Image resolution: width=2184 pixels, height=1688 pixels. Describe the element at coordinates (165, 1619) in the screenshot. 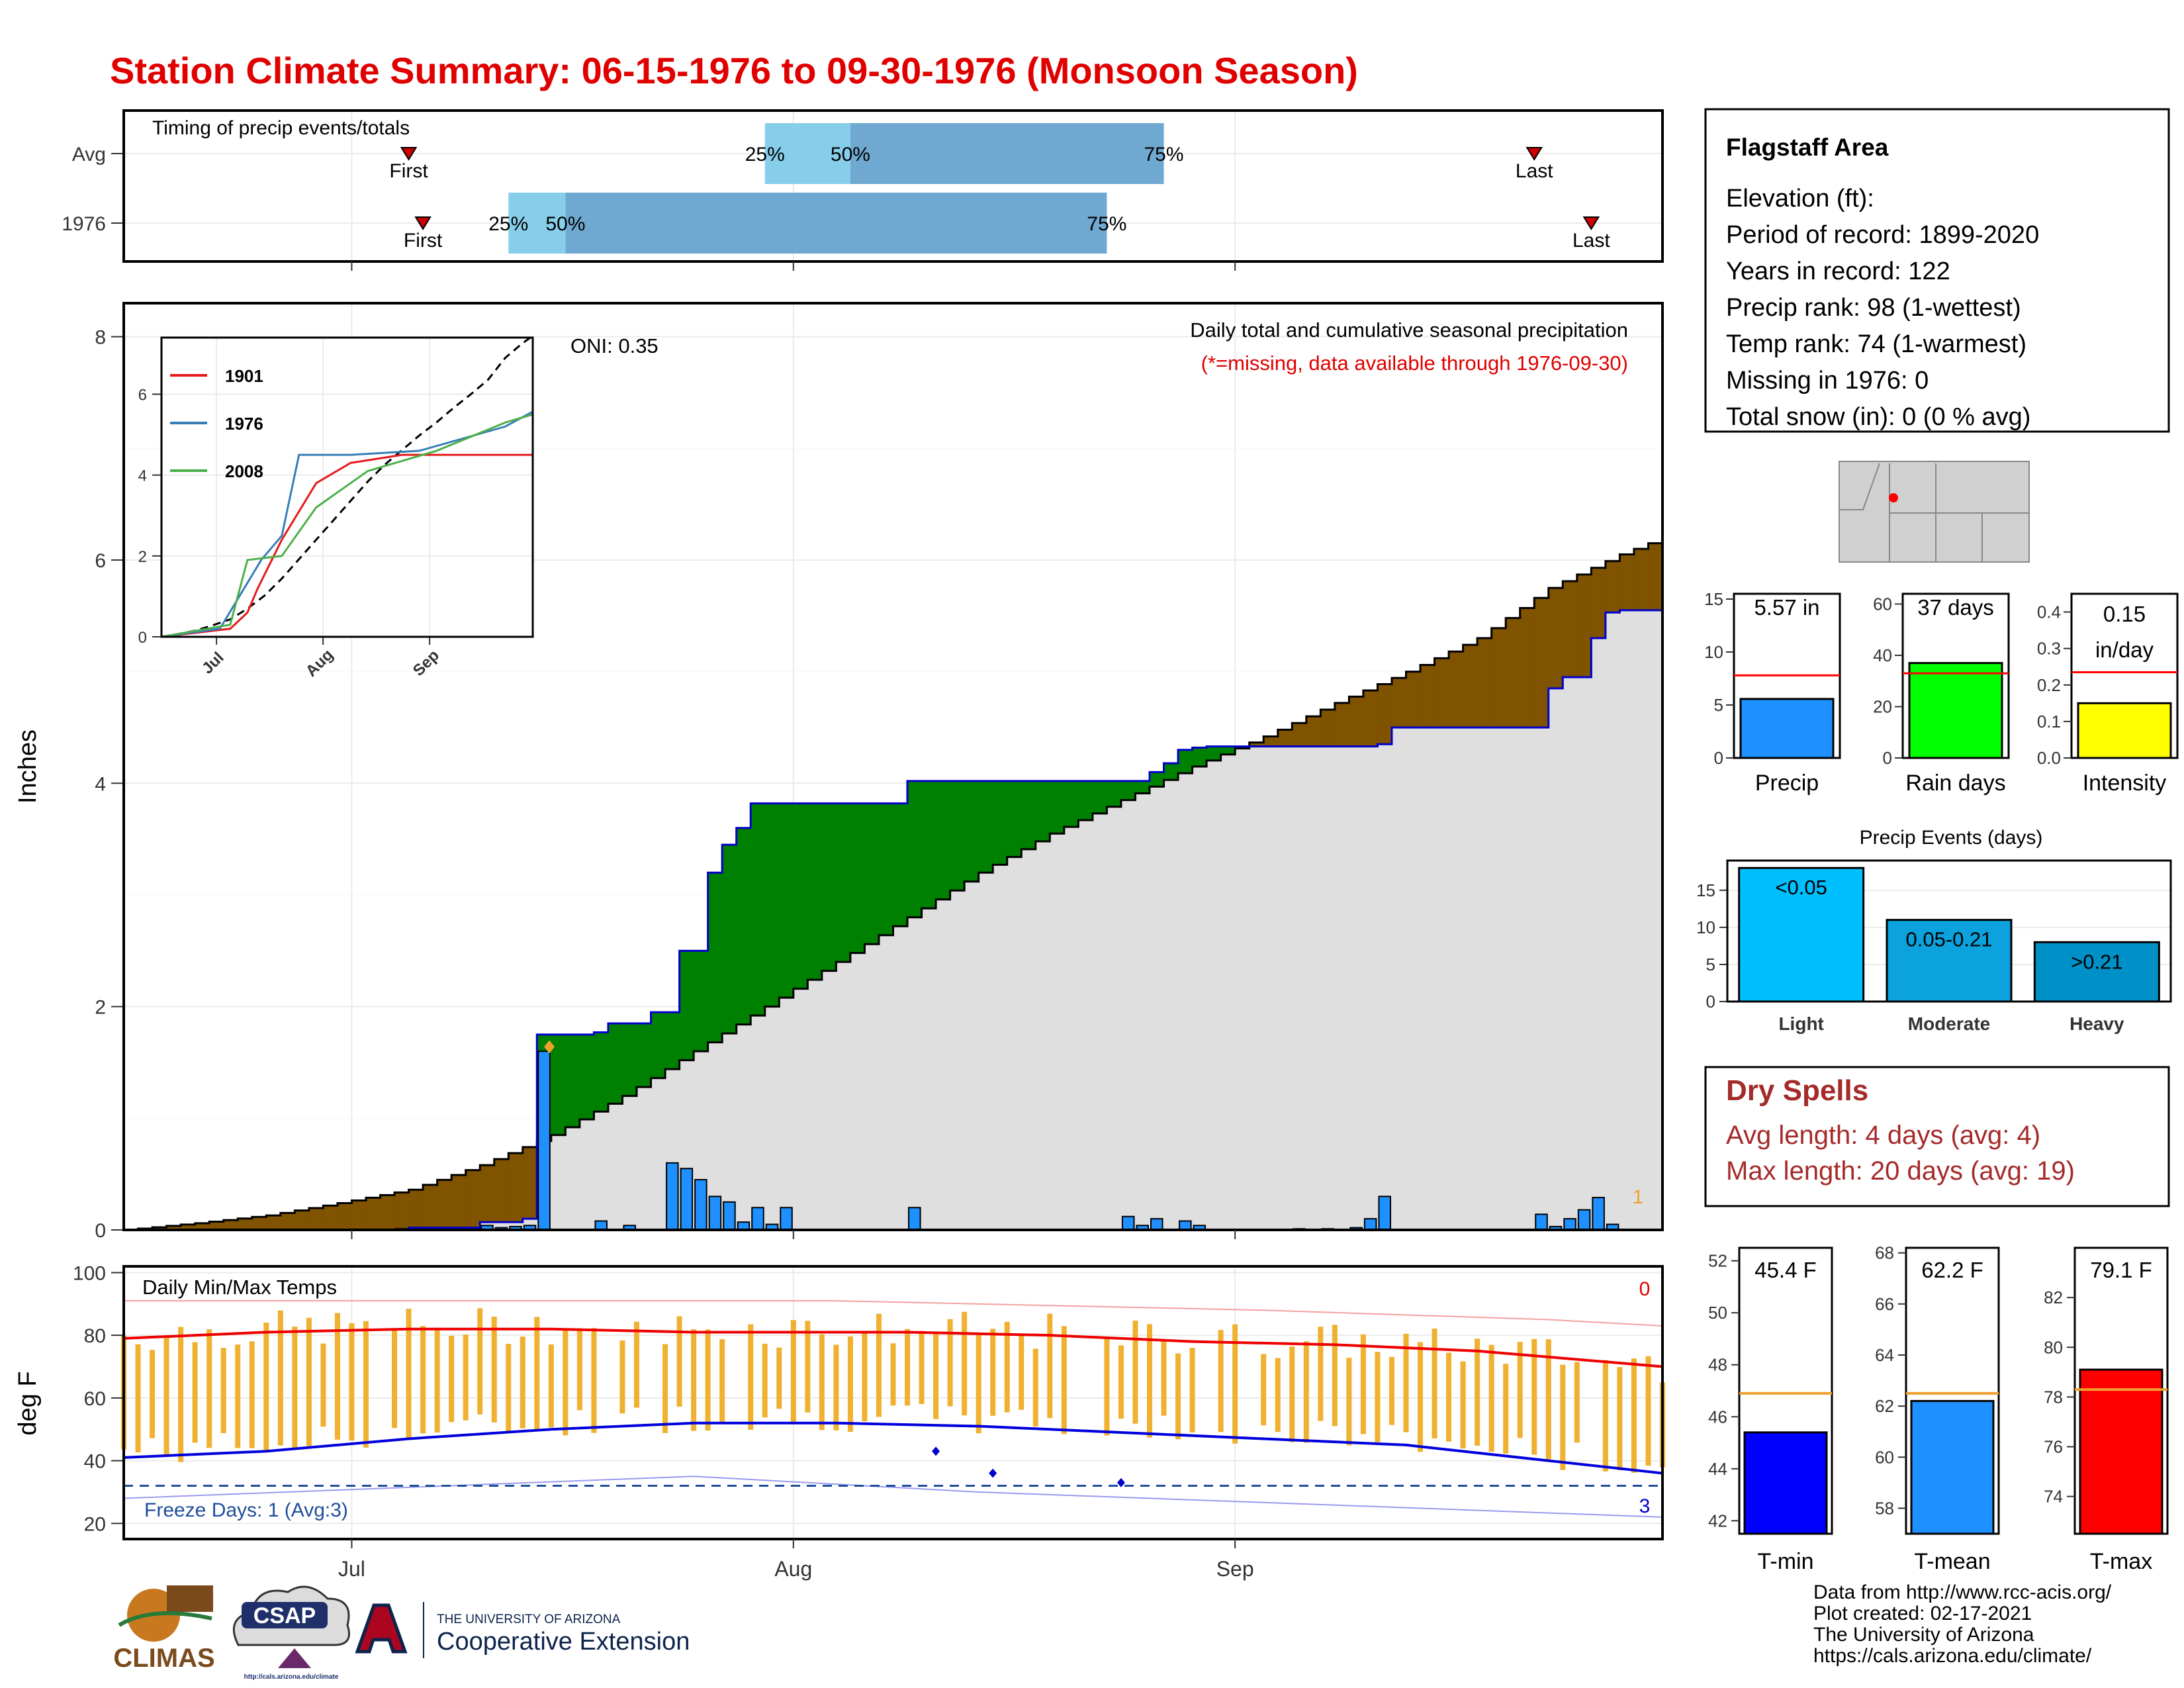

I see `climas-swoosh-icon` at that location.